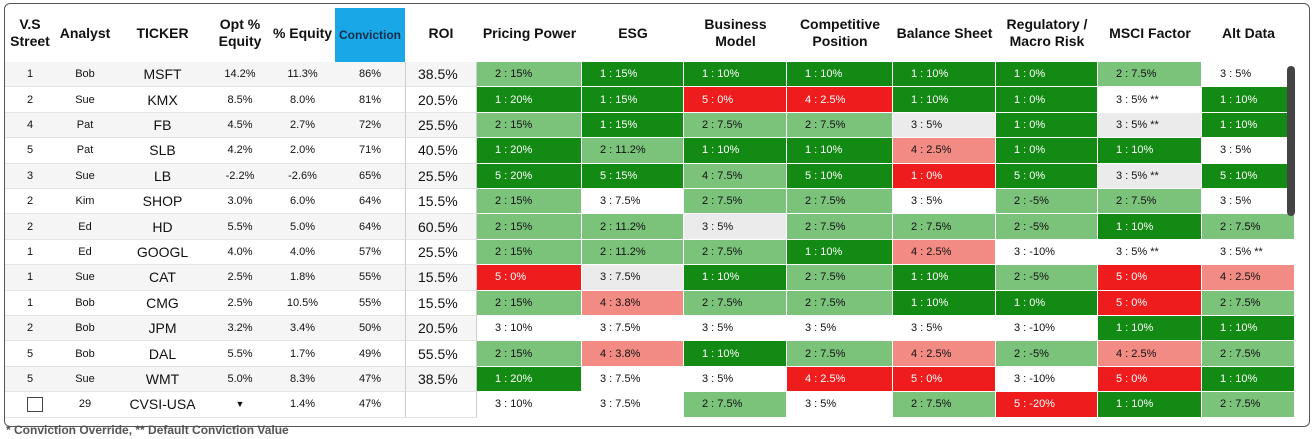  What do you see at coordinates (1047, 33) in the screenshot?
I see `col-regulatory: Regulatory / Macro Risk` at bounding box center [1047, 33].